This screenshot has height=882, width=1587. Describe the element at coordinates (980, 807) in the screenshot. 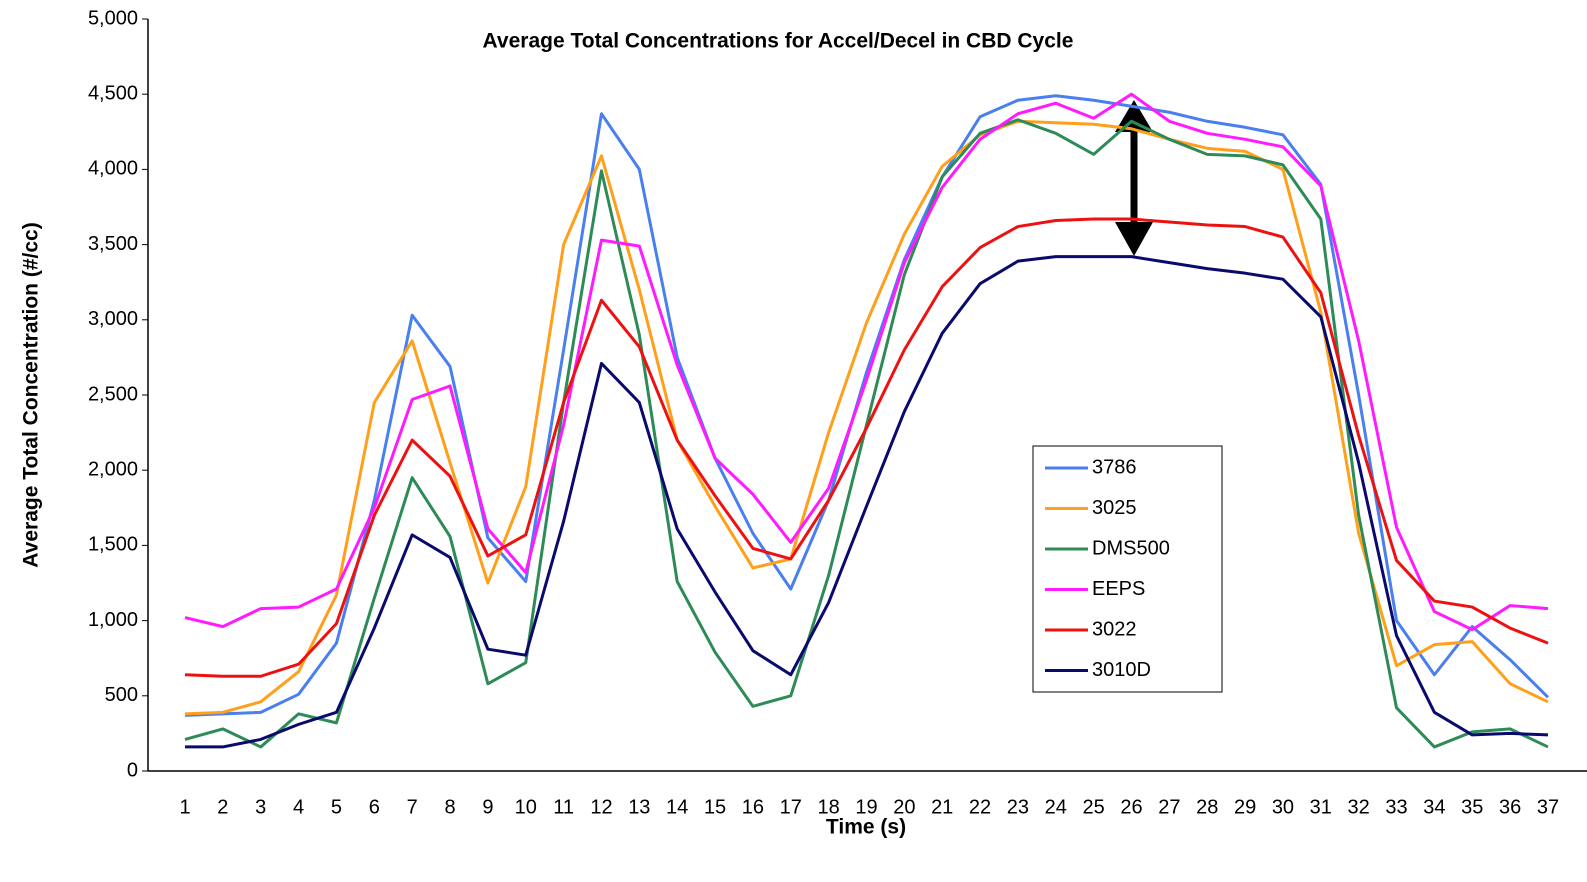

I see `x-tick-label: 22` at that location.